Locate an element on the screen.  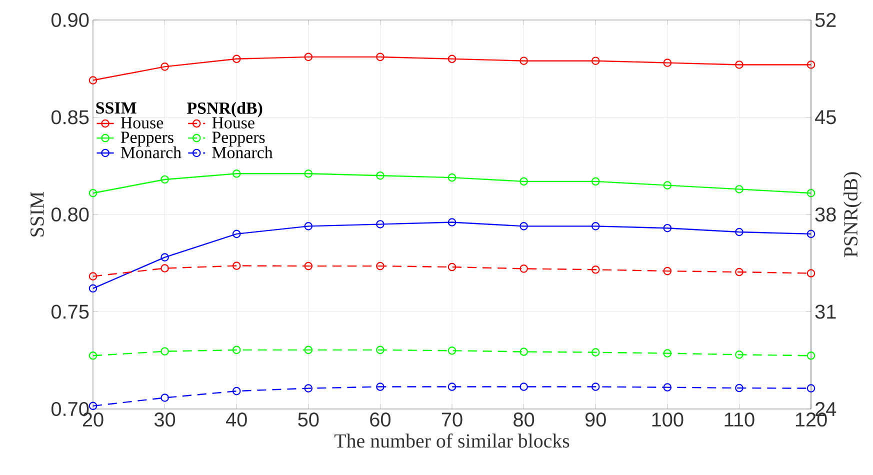
x-tick-label: 60 is located at coordinates (380, 419).